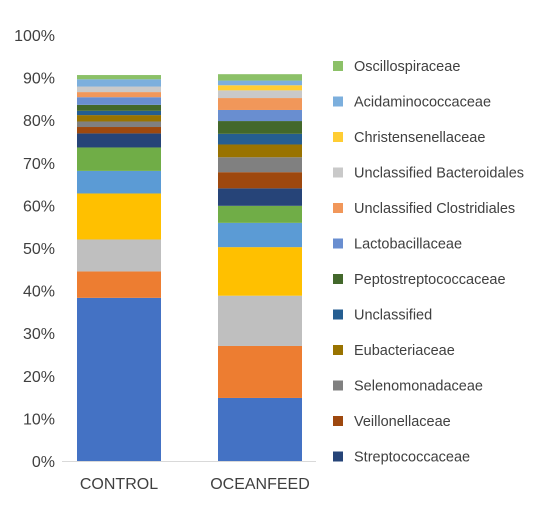 The width and height of the screenshot is (550, 507). I want to click on legend-label: Unclassified Clostridiales, so click(434, 209).